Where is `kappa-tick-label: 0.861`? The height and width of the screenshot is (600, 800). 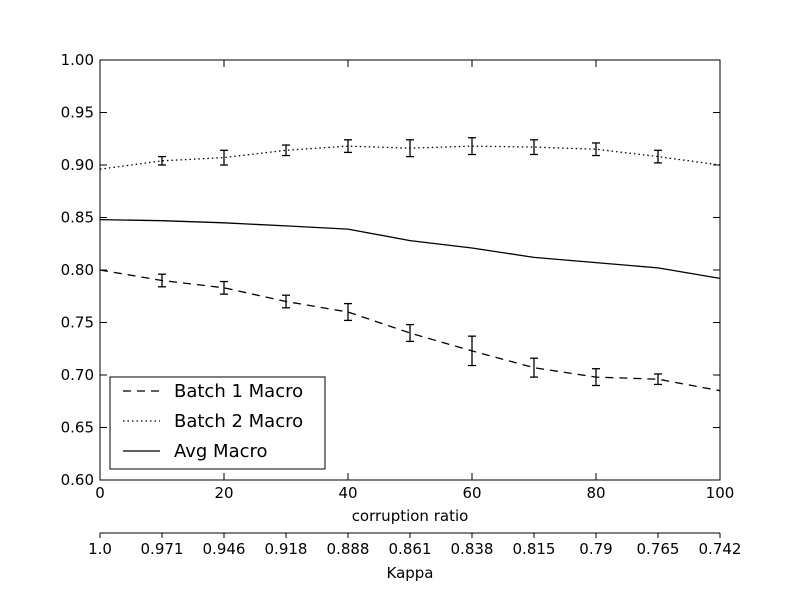
kappa-tick-label: 0.861 is located at coordinates (410, 549).